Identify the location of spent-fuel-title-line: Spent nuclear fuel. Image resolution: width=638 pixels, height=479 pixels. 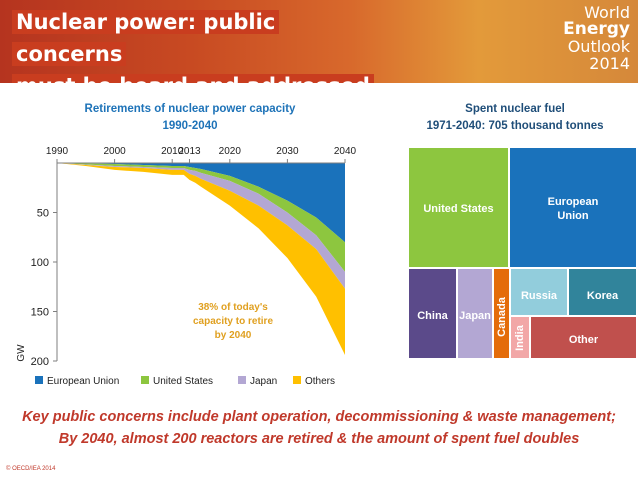
(515, 109).